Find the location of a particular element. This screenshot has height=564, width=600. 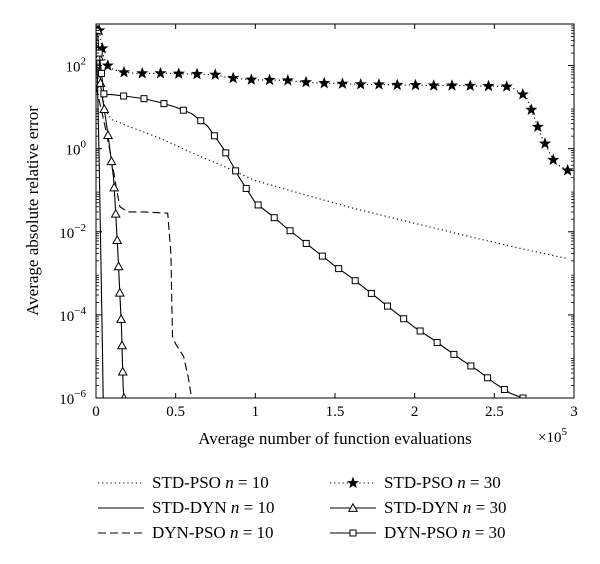

x-tick-label: 2 is located at coordinates (415, 412).